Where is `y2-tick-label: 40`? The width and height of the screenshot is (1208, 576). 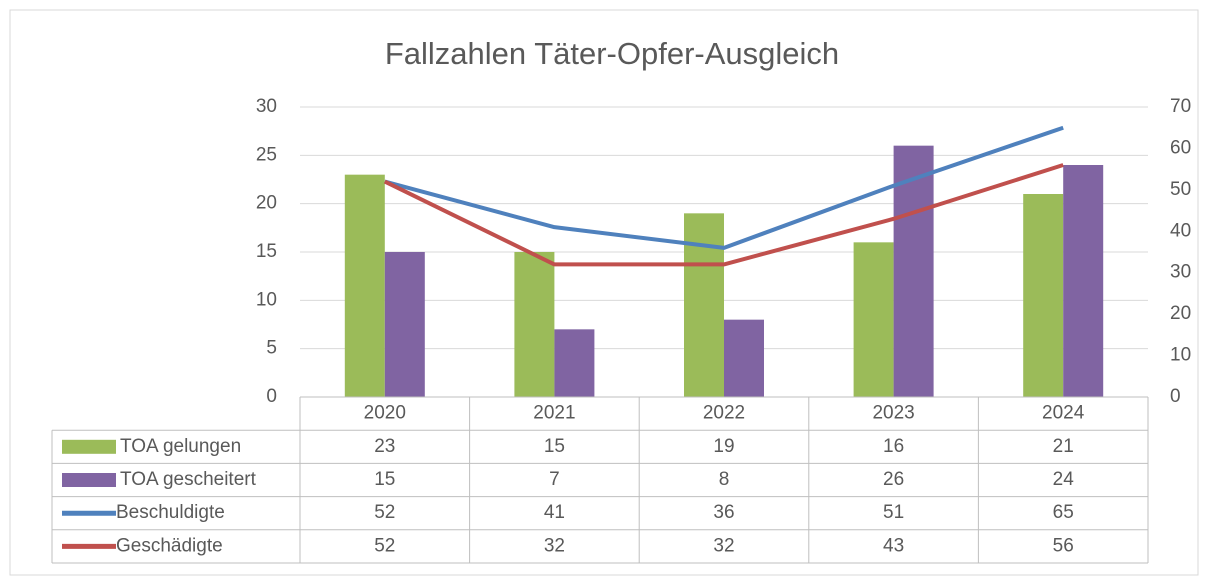
y2-tick-label: 40 is located at coordinates (1180, 230).